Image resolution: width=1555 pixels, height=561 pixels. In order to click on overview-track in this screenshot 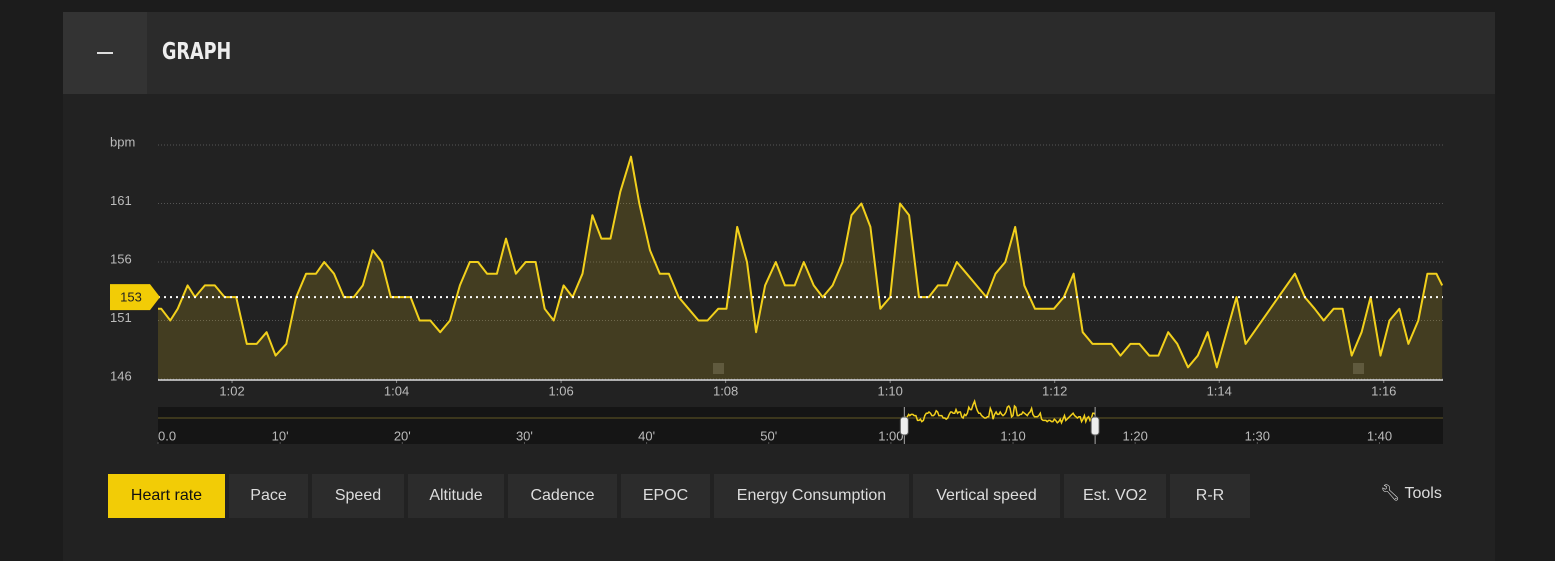, I will do `click(800, 425)`.